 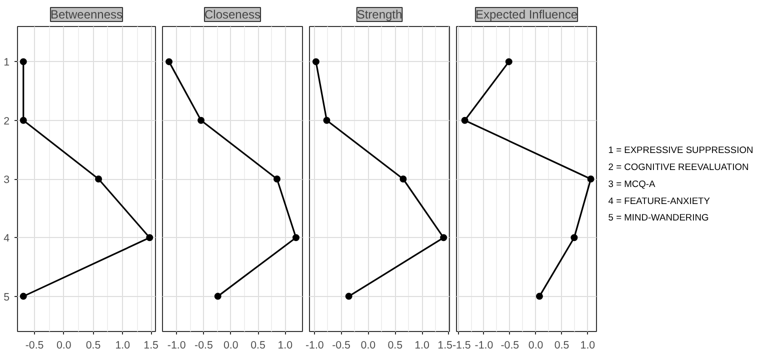 I want to click on chart-title: Expected Influence, so click(x=526, y=15).